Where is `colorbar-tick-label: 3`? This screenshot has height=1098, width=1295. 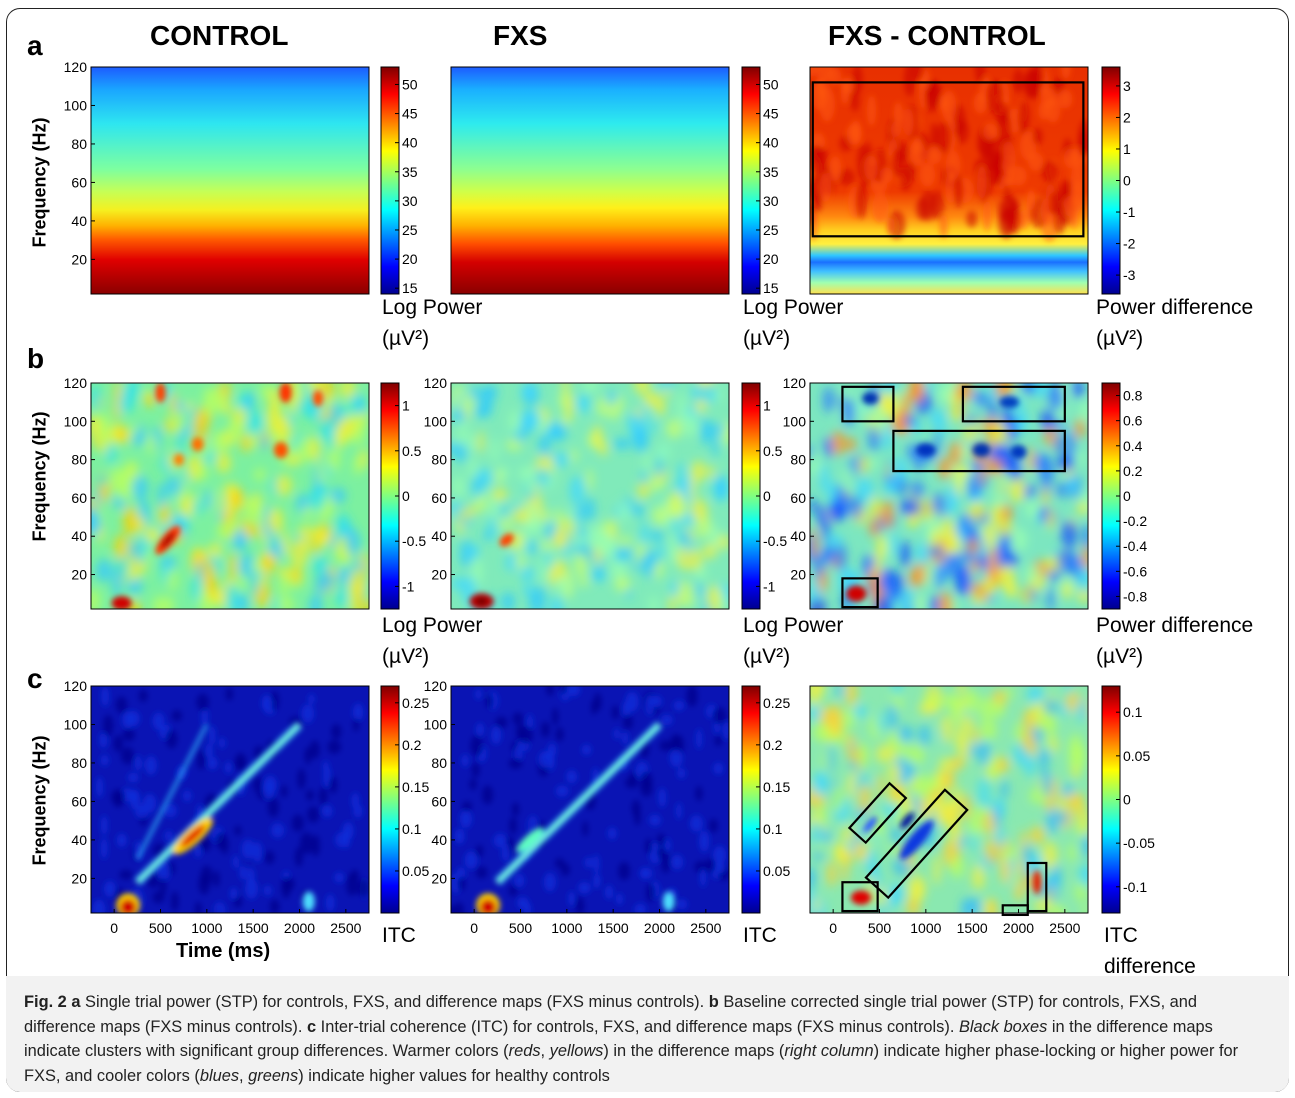
colorbar-tick-label: 3 is located at coordinates (1127, 86).